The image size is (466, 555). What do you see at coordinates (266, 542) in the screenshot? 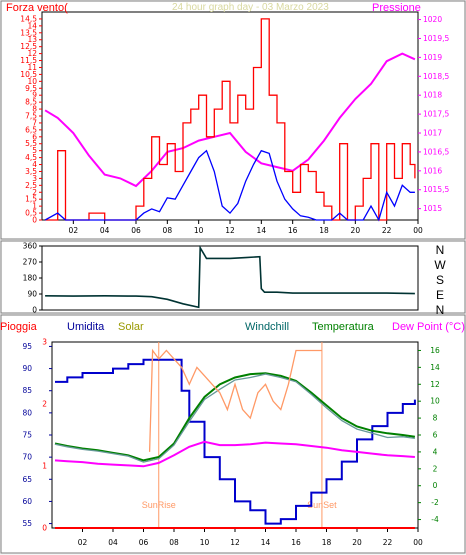
I see `chart3-xtick-label: 14` at bounding box center [266, 542].